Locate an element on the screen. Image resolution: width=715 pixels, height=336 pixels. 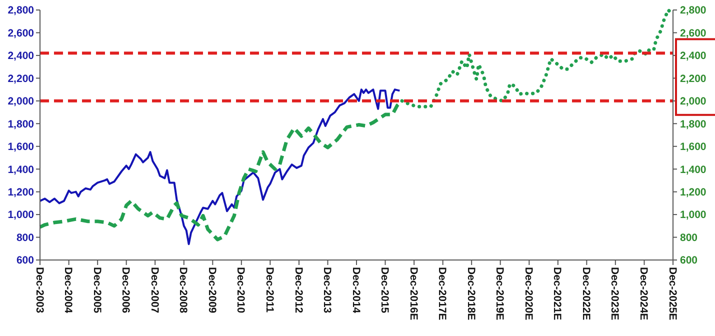
x-tick-label: Dec-2022E is located at coordinates (586, 293).